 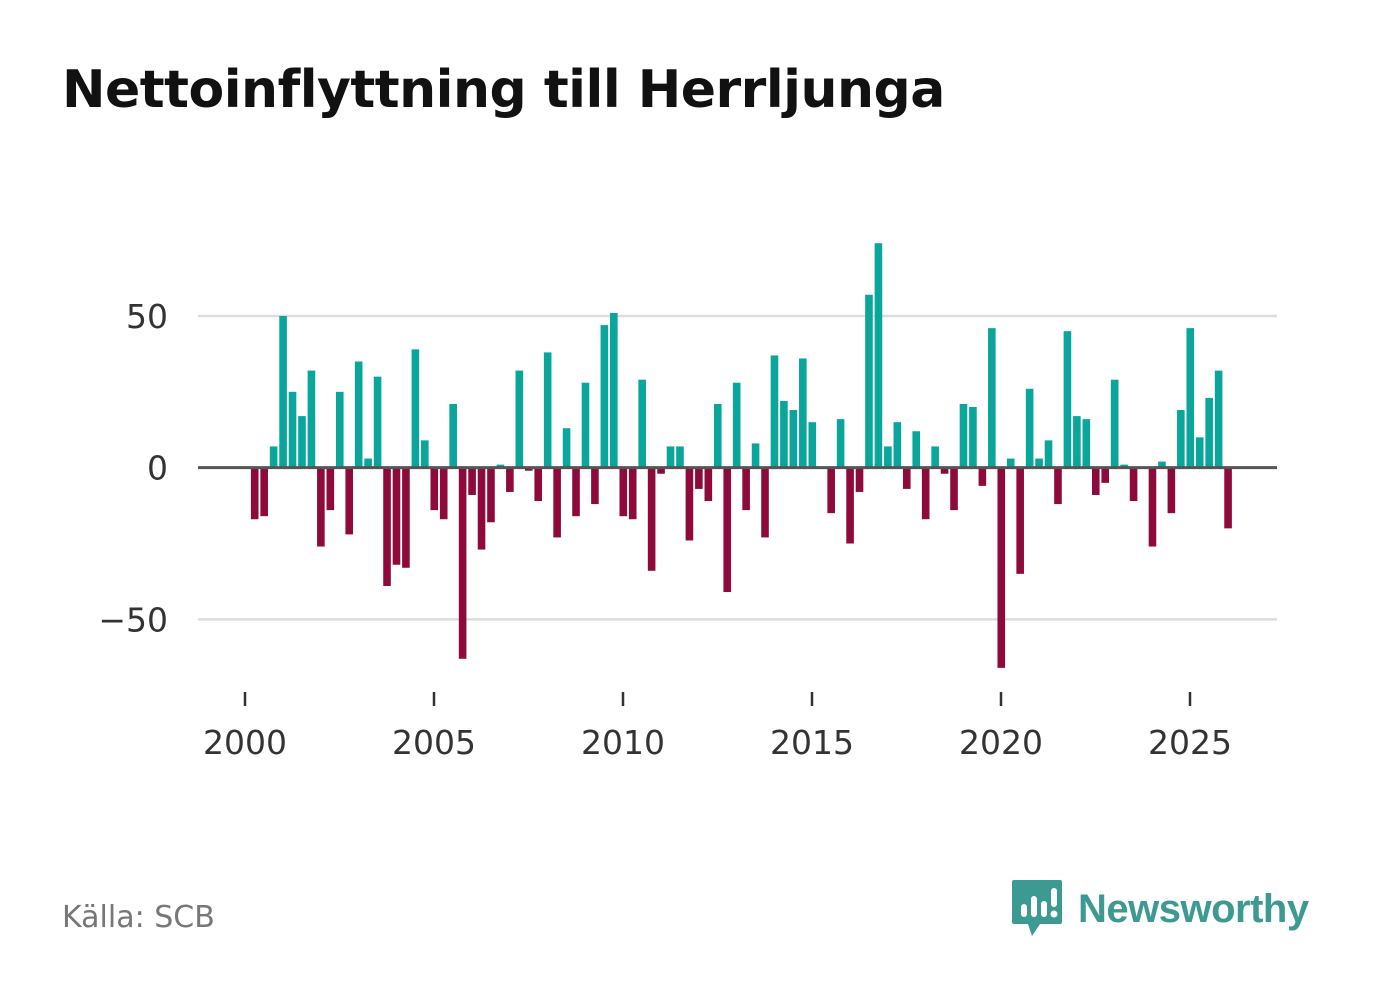 What do you see at coordinates (157, 468) in the screenshot?
I see `y-tick-label: 0` at bounding box center [157, 468].